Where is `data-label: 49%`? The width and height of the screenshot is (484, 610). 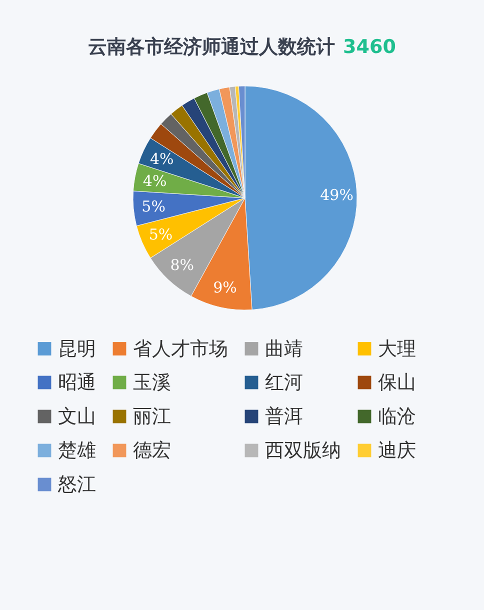 data-label: 49% is located at coordinates (337, 195).